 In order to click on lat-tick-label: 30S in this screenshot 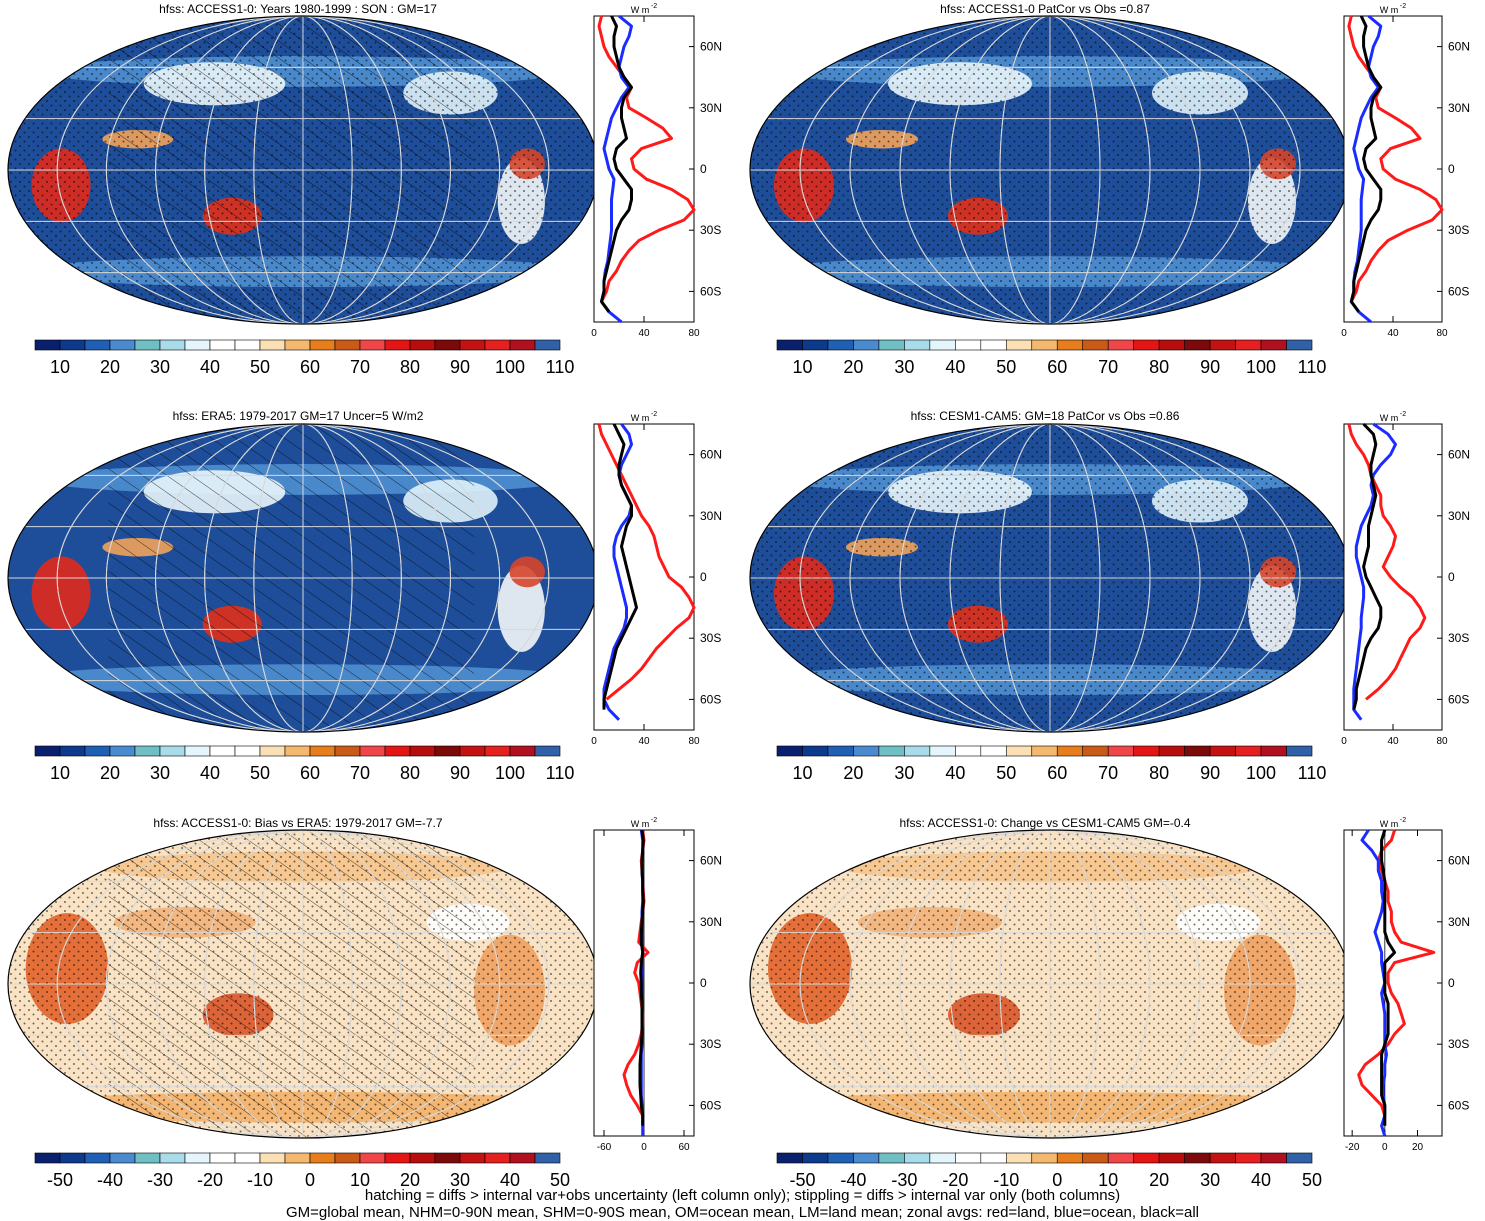, I will do `click(1458, 1044)`.